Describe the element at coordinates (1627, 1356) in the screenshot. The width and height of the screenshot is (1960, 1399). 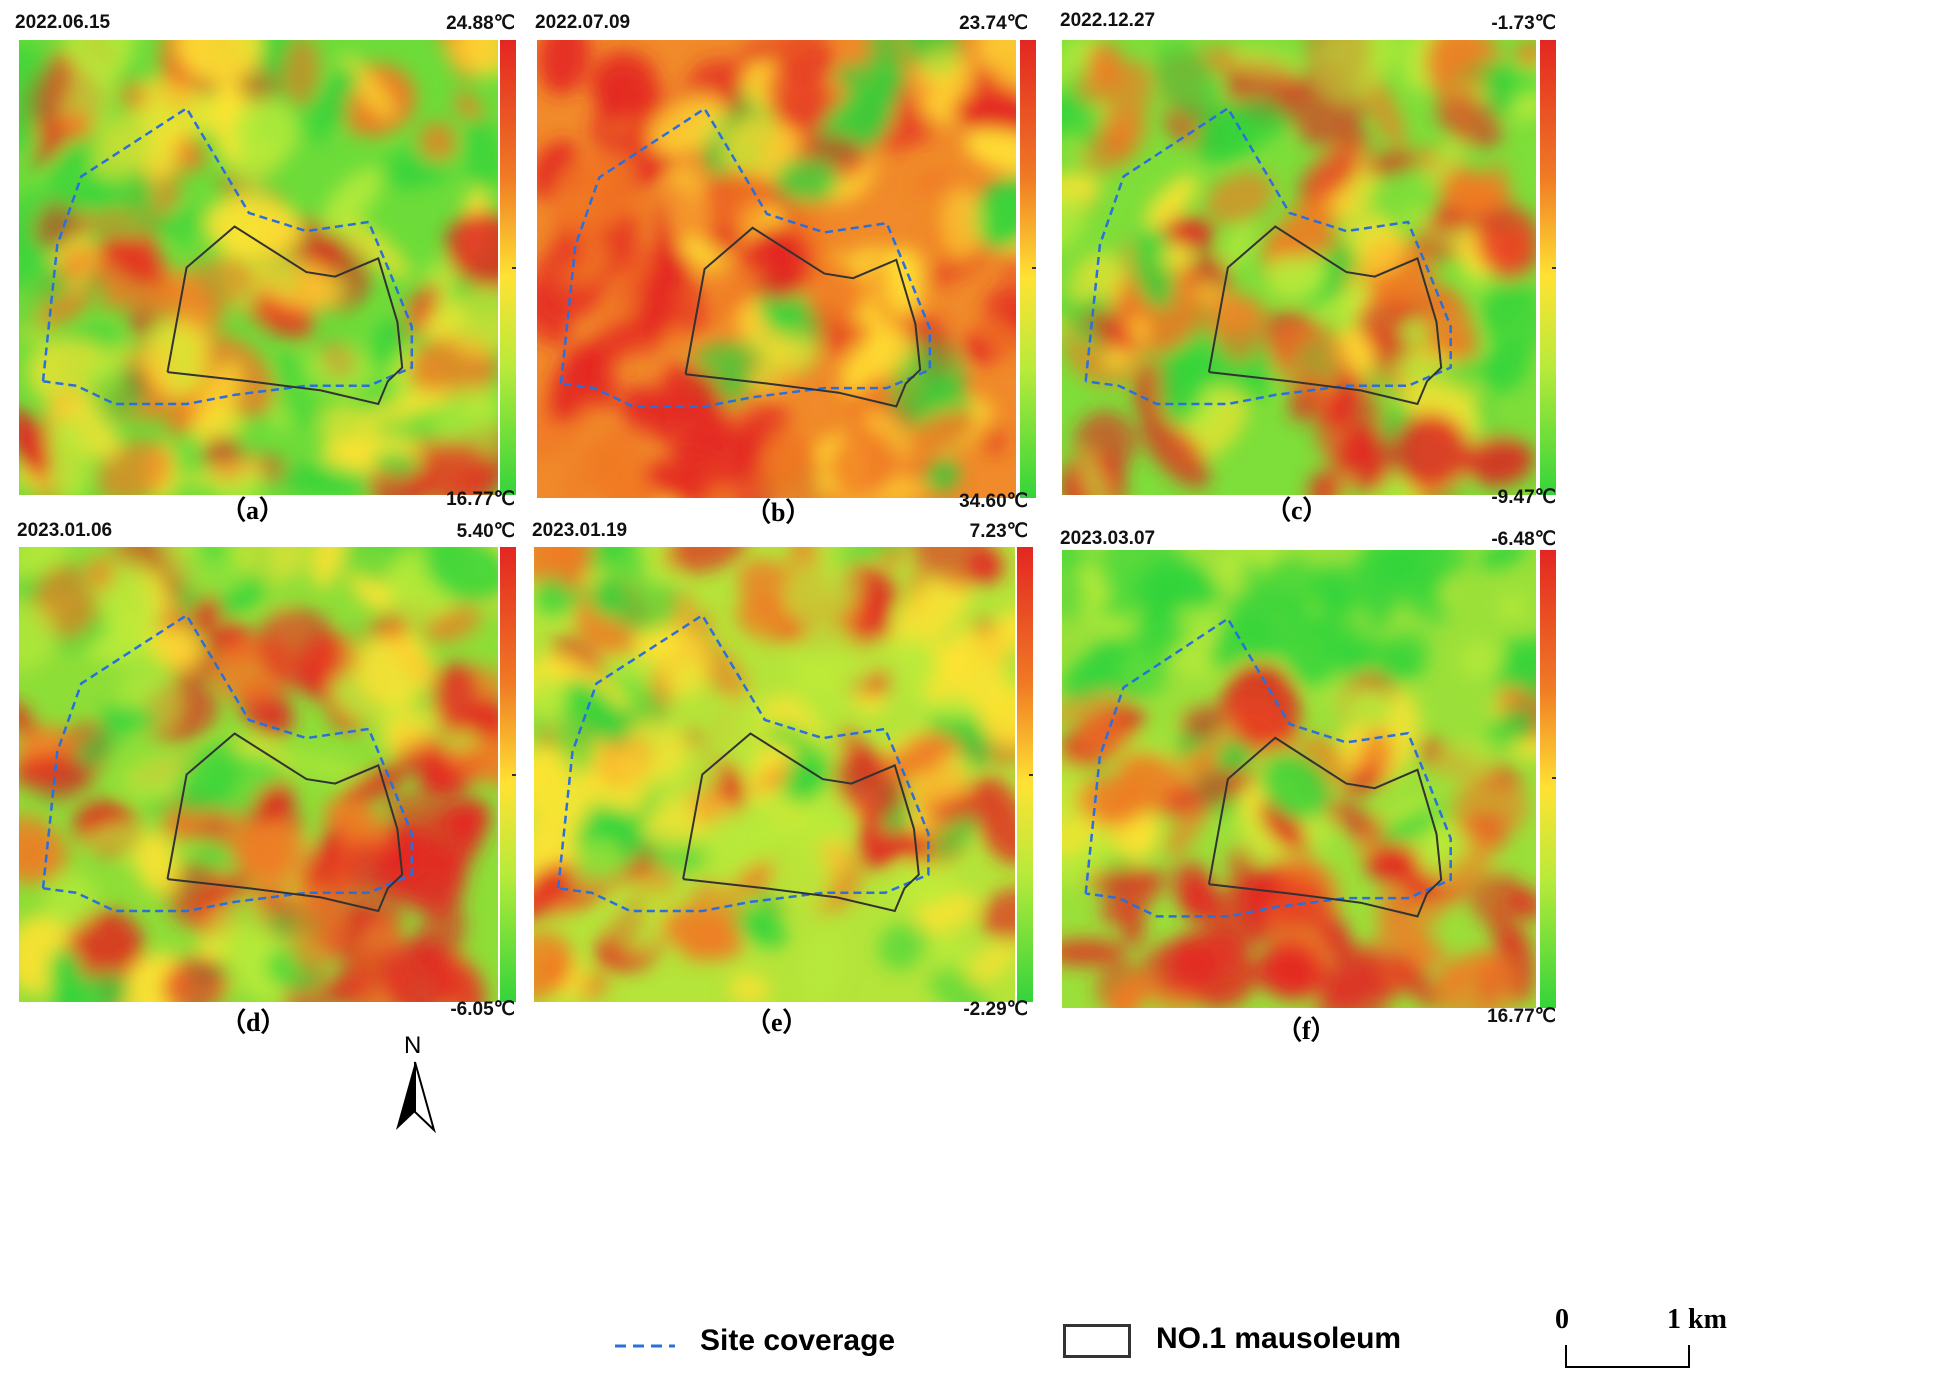
I see `scale-bar-line` at that location.